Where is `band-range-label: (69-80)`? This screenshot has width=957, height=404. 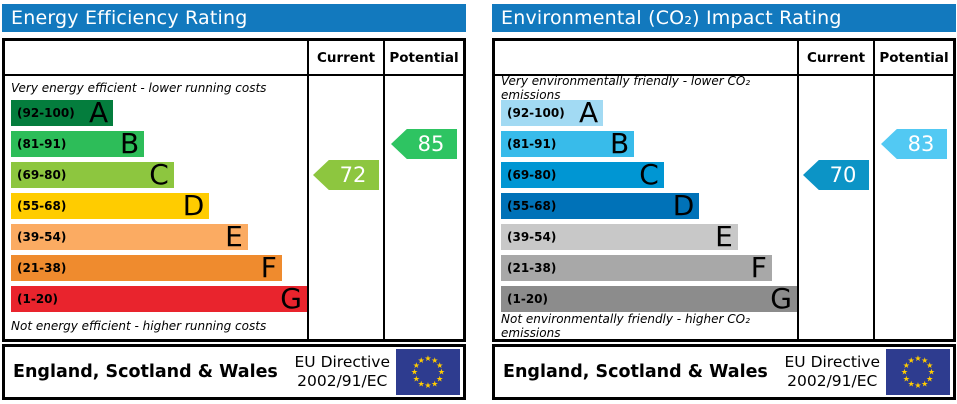
band-range-label: (69-80) is located at coordinates (42, 175).